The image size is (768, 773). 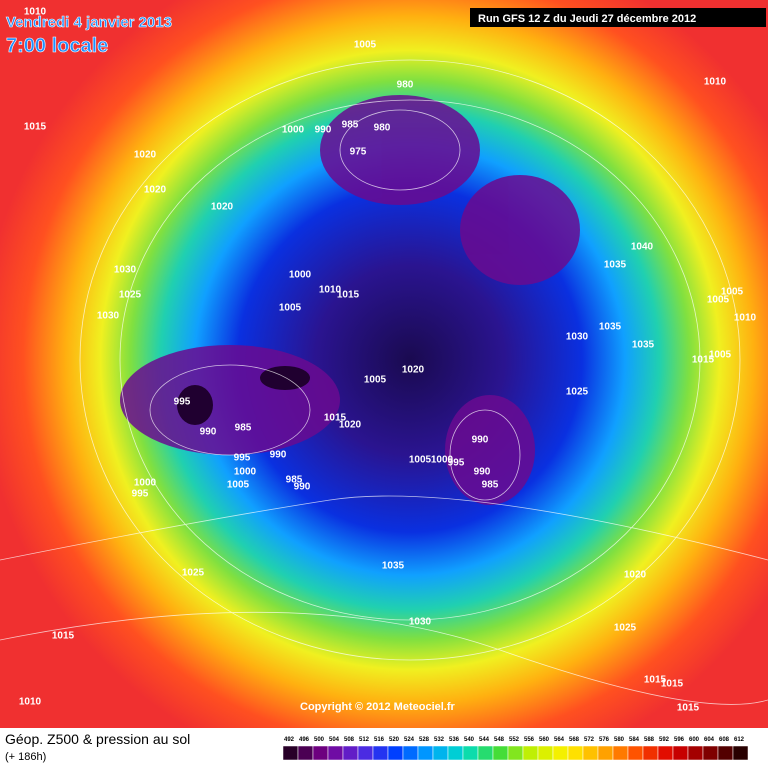 What do you see at coordinates (424, 740) in the screenshot?
I see `scale-label: 528` at bounding box center [424, 740].